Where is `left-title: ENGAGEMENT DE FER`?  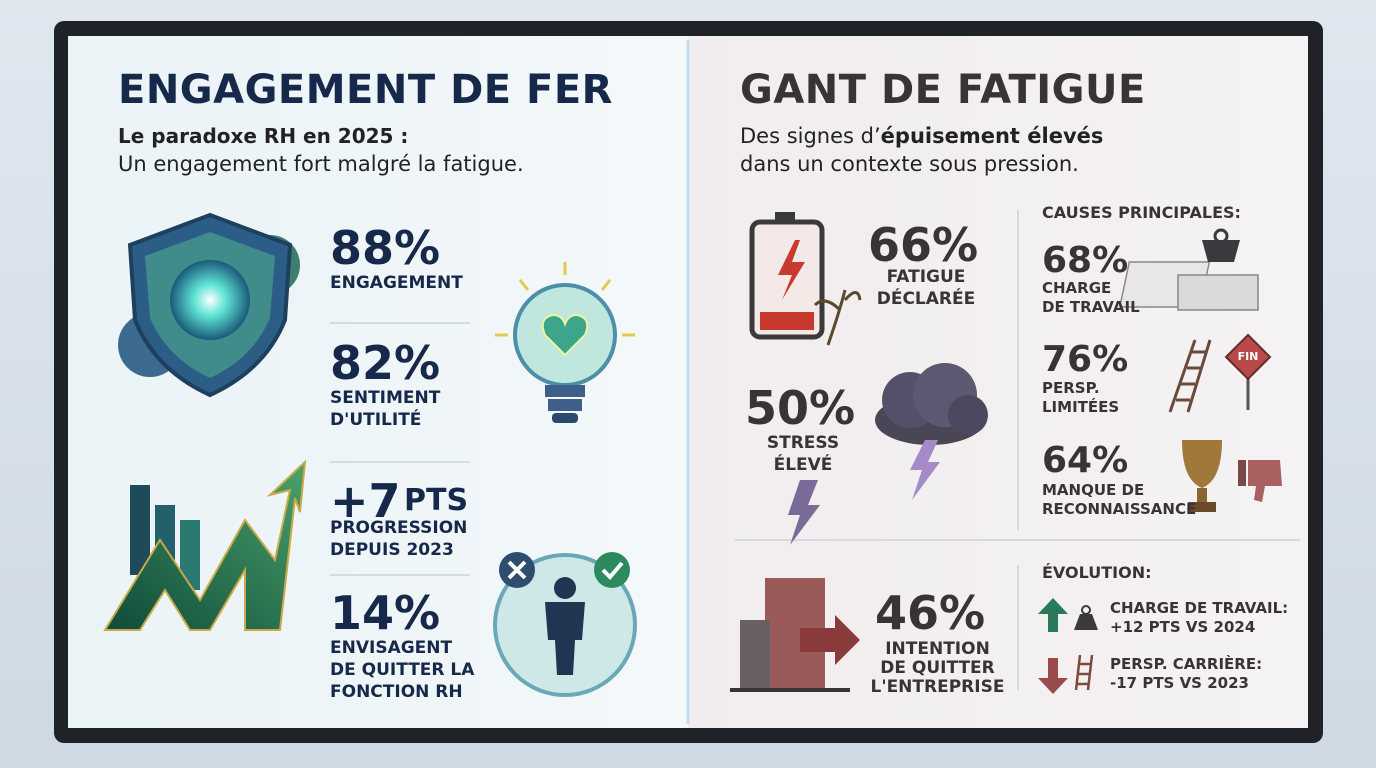 left-title: ENGAGEMENT DE FER is located at coordinates (365, 90).